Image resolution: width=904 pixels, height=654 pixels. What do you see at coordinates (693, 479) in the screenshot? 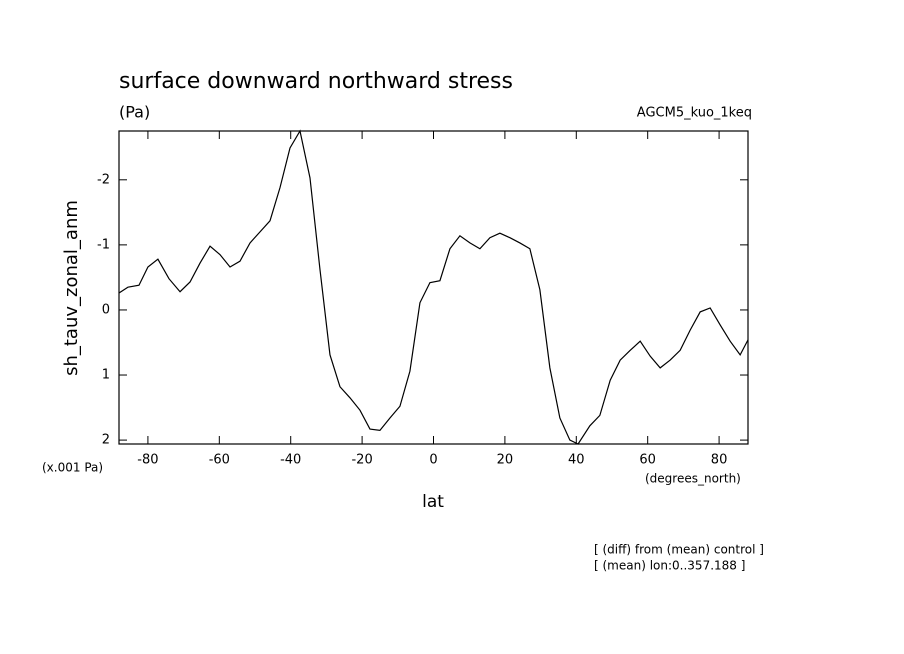
I see `x-unit: (degrees_north)` at bounding box center [693, 479].